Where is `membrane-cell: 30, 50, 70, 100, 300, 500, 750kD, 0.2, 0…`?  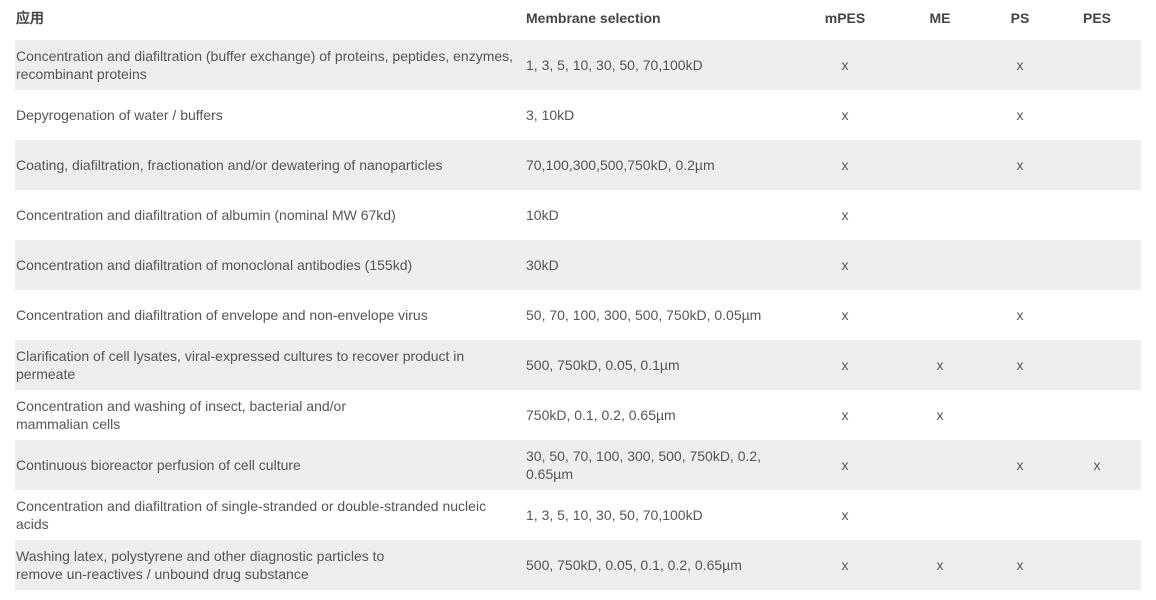
membrane-cell: 30, 50, 70, 100, 300, 500, 750kD, 0.2, 0… is located at coordinates (663, 465).